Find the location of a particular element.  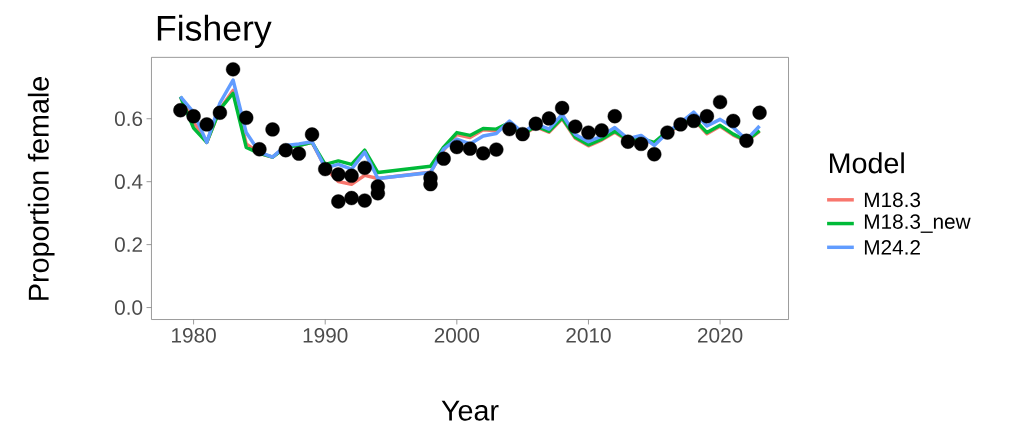

y-tick-label: 0.4 is located at coordinates (128, 181).